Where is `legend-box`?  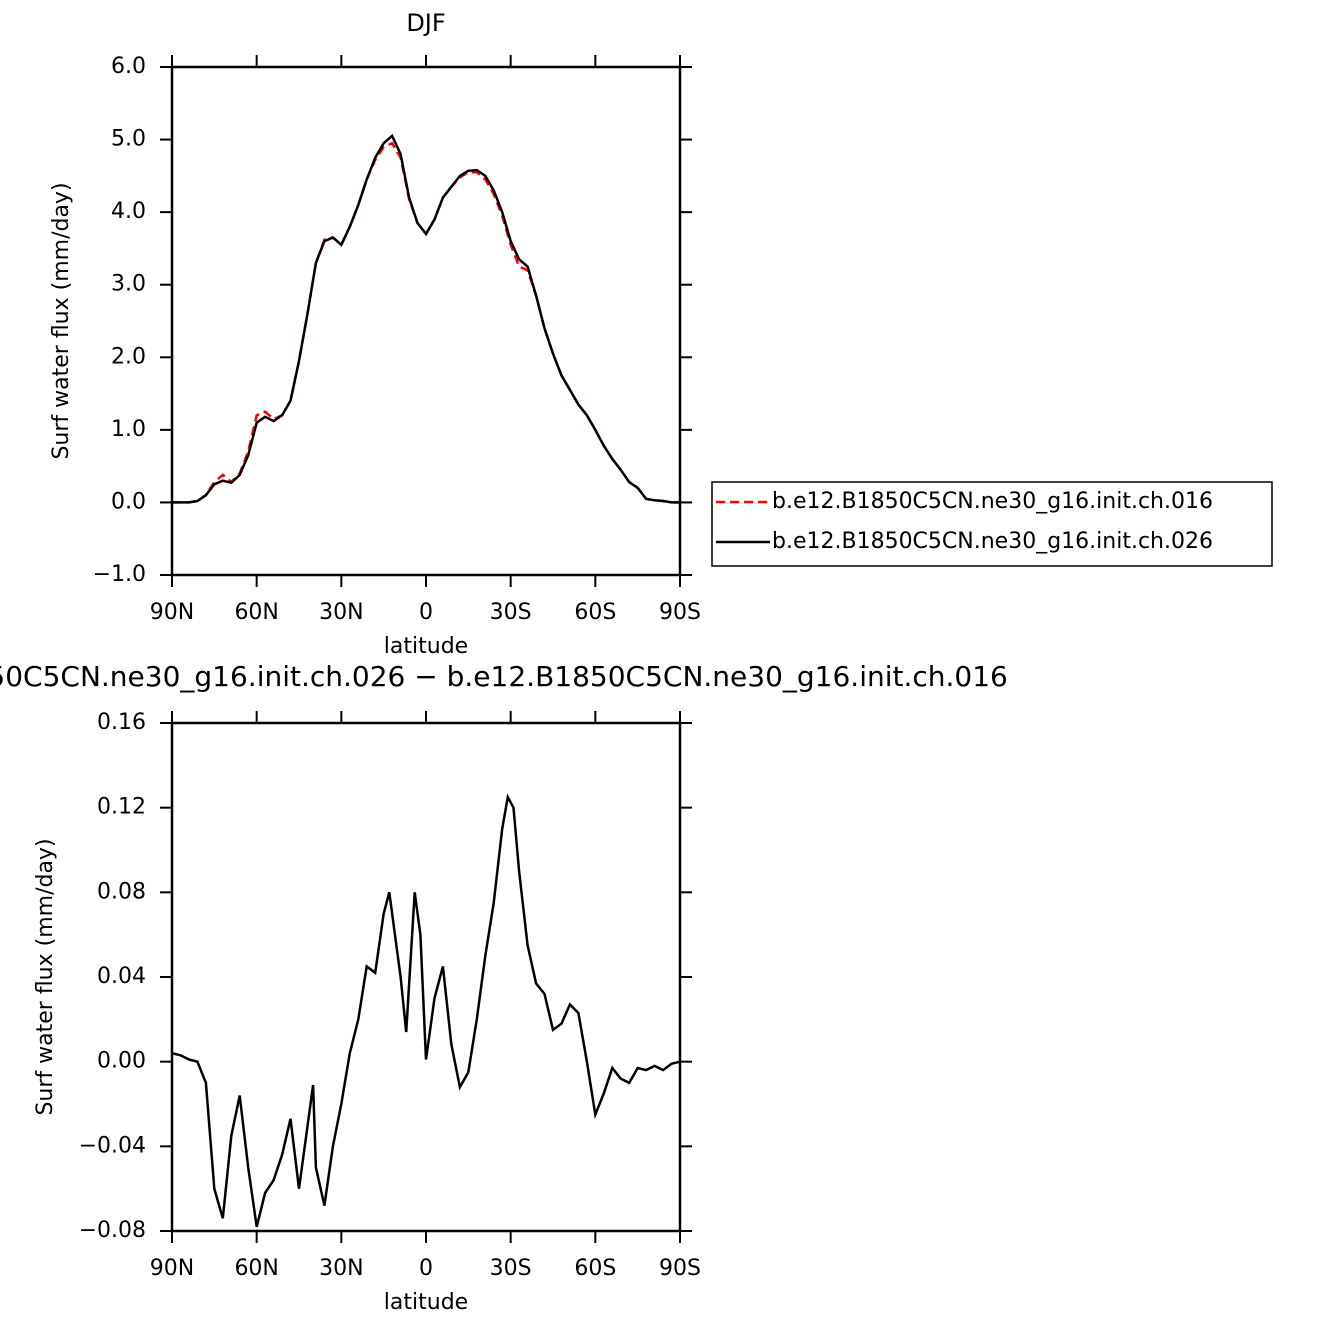 legend-box is located at coordinates (992, 524).